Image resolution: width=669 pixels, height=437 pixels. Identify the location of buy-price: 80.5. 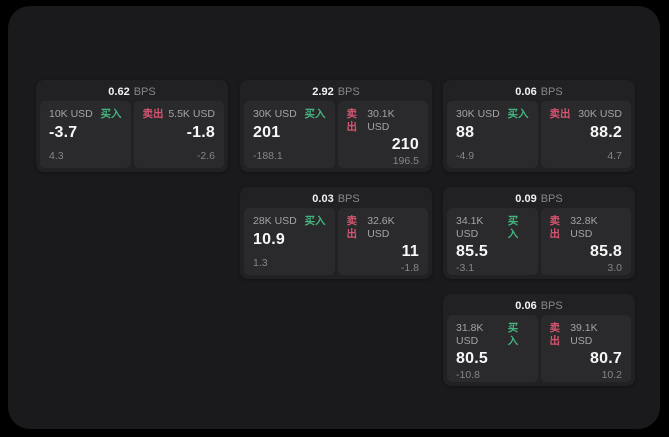
(472, 359).